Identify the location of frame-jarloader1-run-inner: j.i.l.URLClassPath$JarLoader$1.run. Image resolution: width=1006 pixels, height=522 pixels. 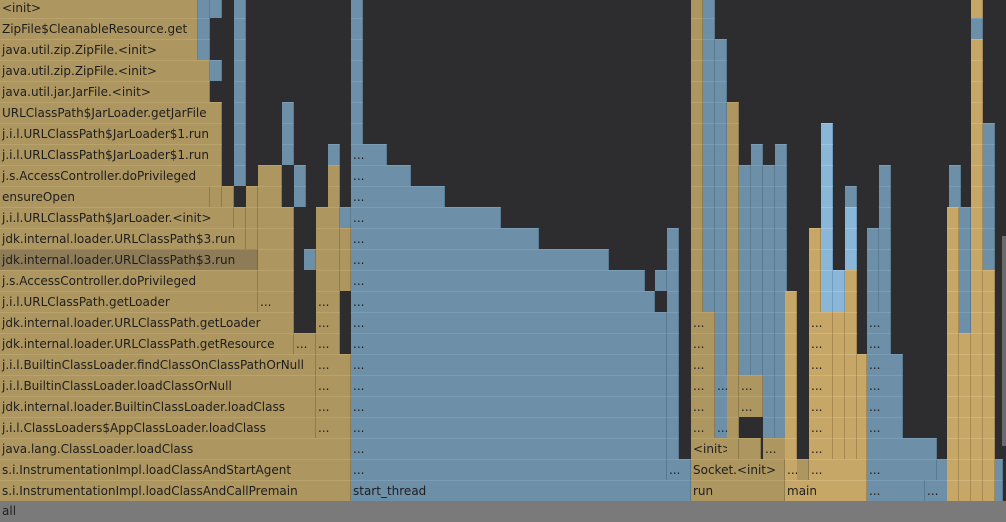
(111, 133).